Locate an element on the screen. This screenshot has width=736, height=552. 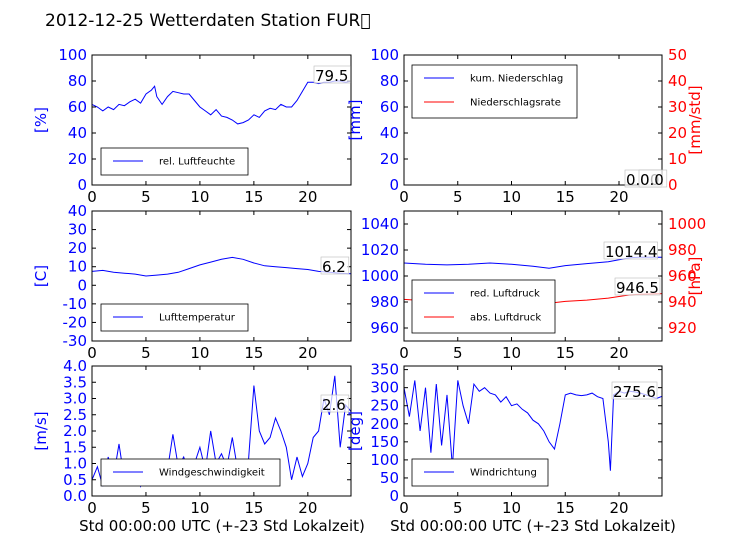
y-tick-label-pressure-2: 1000 is located at coordinates (380, 276).